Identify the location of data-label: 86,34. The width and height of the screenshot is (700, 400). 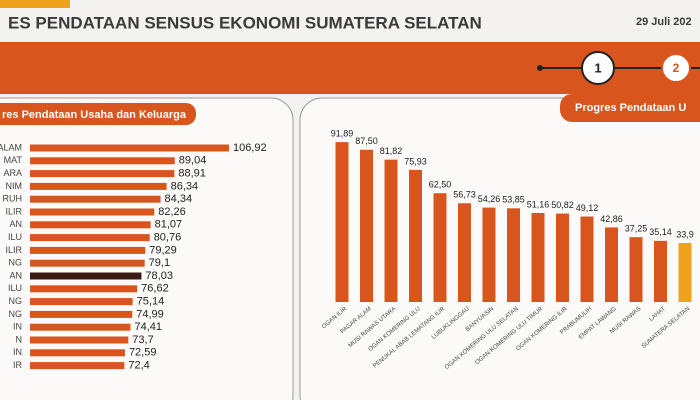
(185, 186).